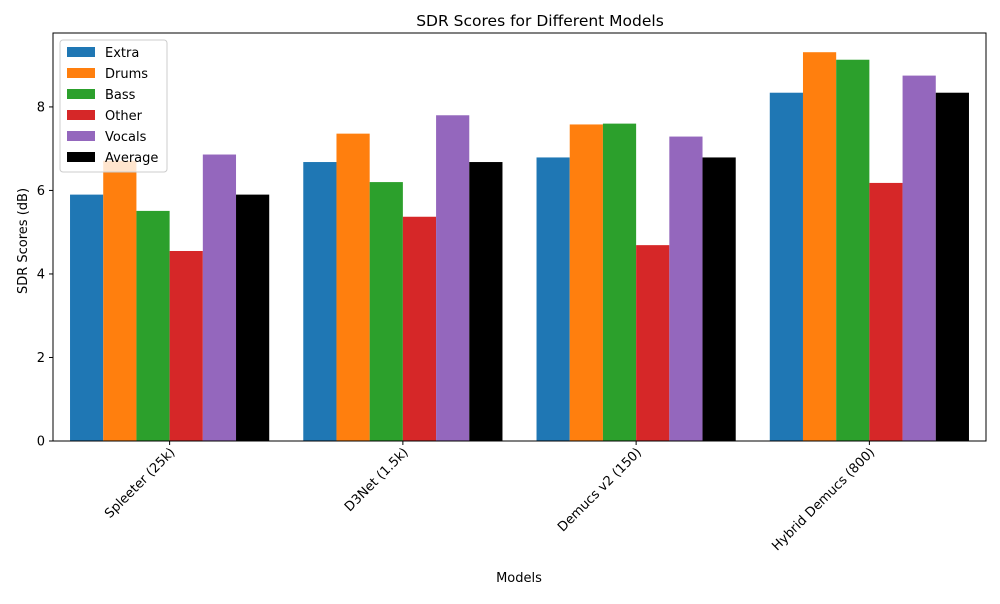  Describe the element at coordinates (519, 578) in the screenshot. I see `x-axis-title: Models` at that location.